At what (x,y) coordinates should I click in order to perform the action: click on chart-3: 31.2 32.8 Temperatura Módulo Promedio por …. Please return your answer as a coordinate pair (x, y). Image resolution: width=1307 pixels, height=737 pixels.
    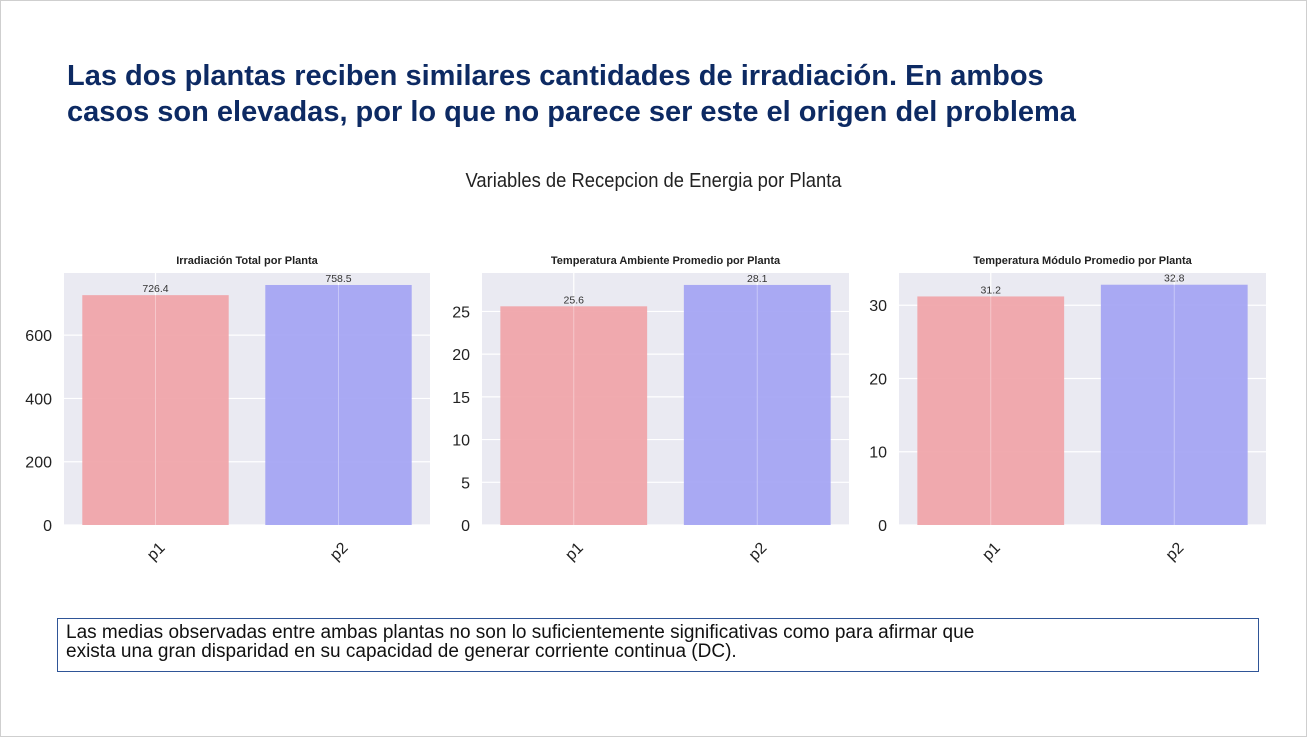
    Looking at the image, I should click on (1067, 409).